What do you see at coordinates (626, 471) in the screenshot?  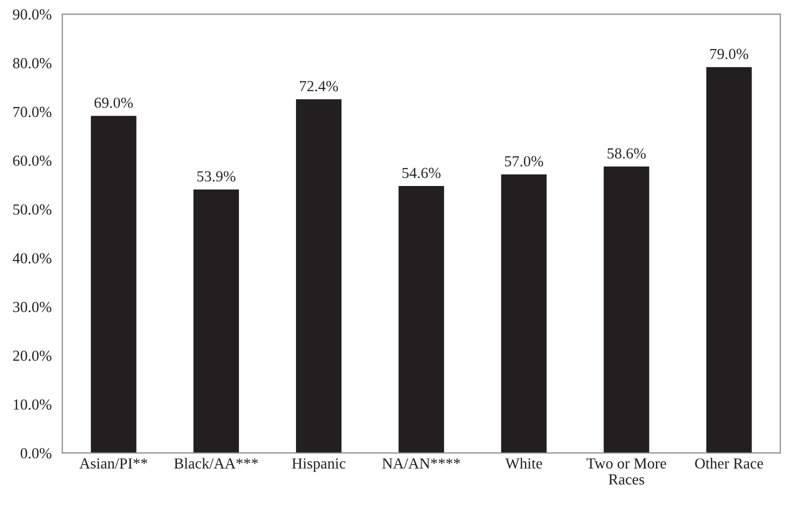 I see `x-tick-label: Two or More Races` at bounding box center [626, 471].